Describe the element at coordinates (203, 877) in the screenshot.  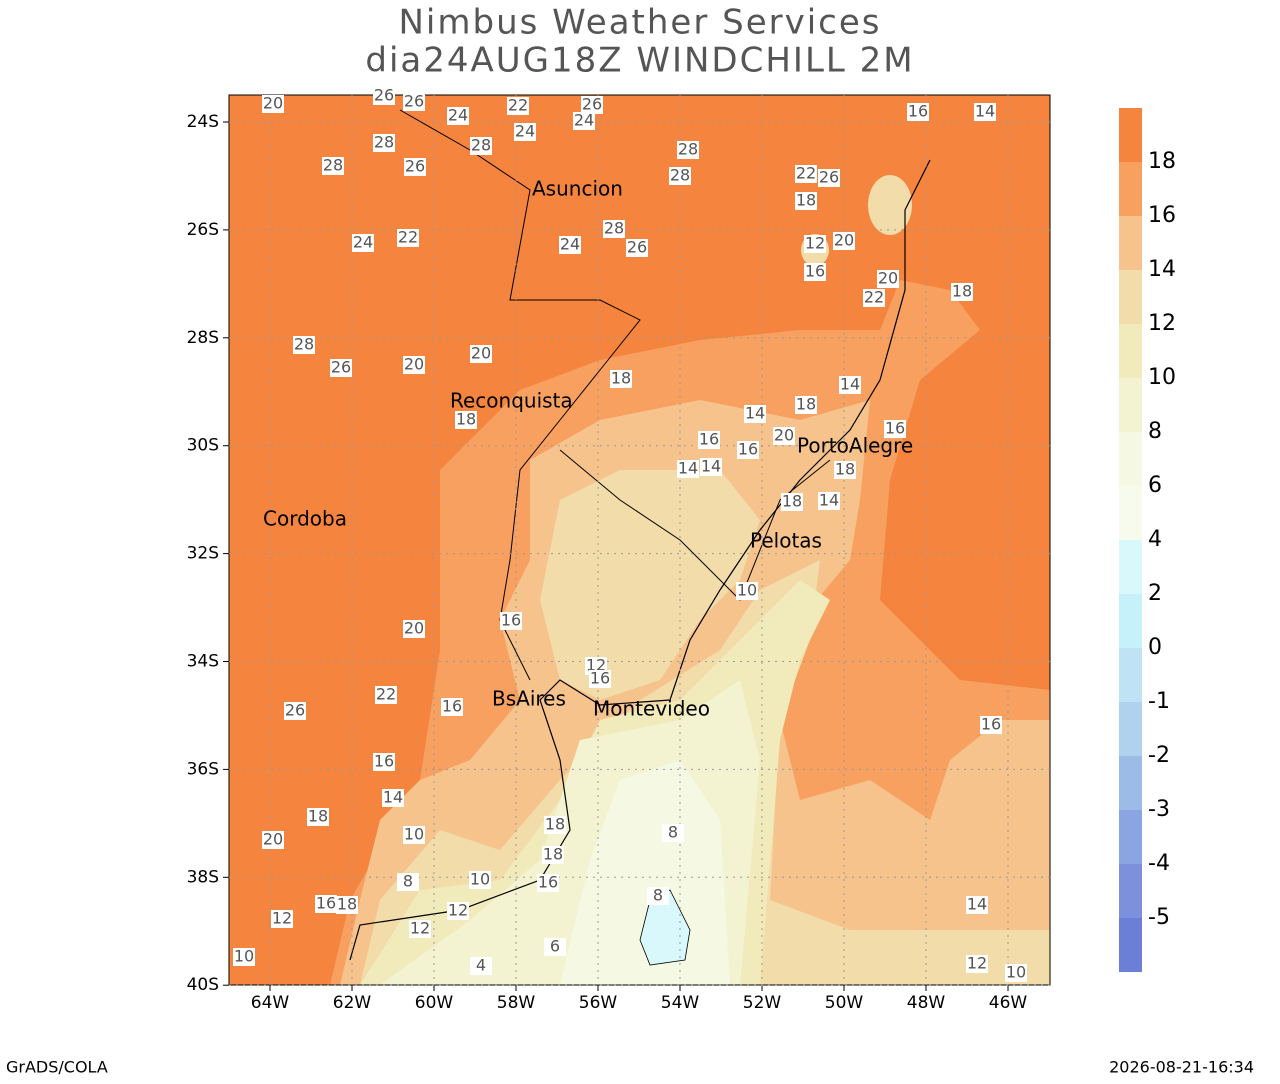
I see `y-tick-label: 38S` at that location.